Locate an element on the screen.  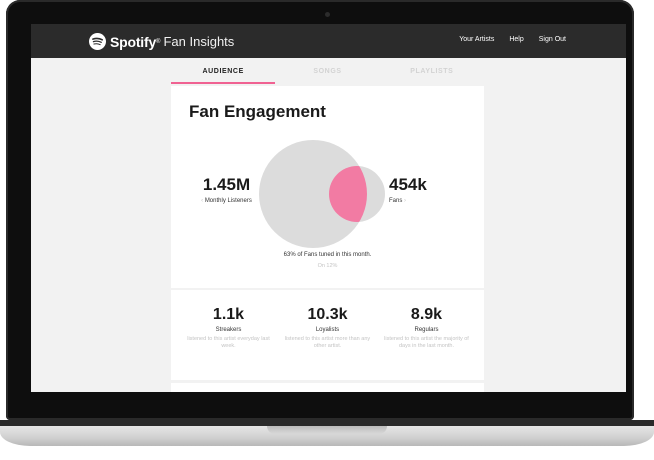
spotify-icon is located at coordinates (97, 41).